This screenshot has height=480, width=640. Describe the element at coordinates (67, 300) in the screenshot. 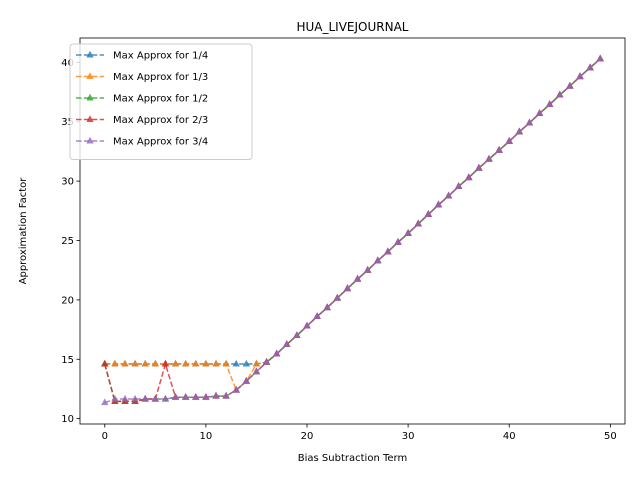

I see `y-tick-label: 20` at that location.